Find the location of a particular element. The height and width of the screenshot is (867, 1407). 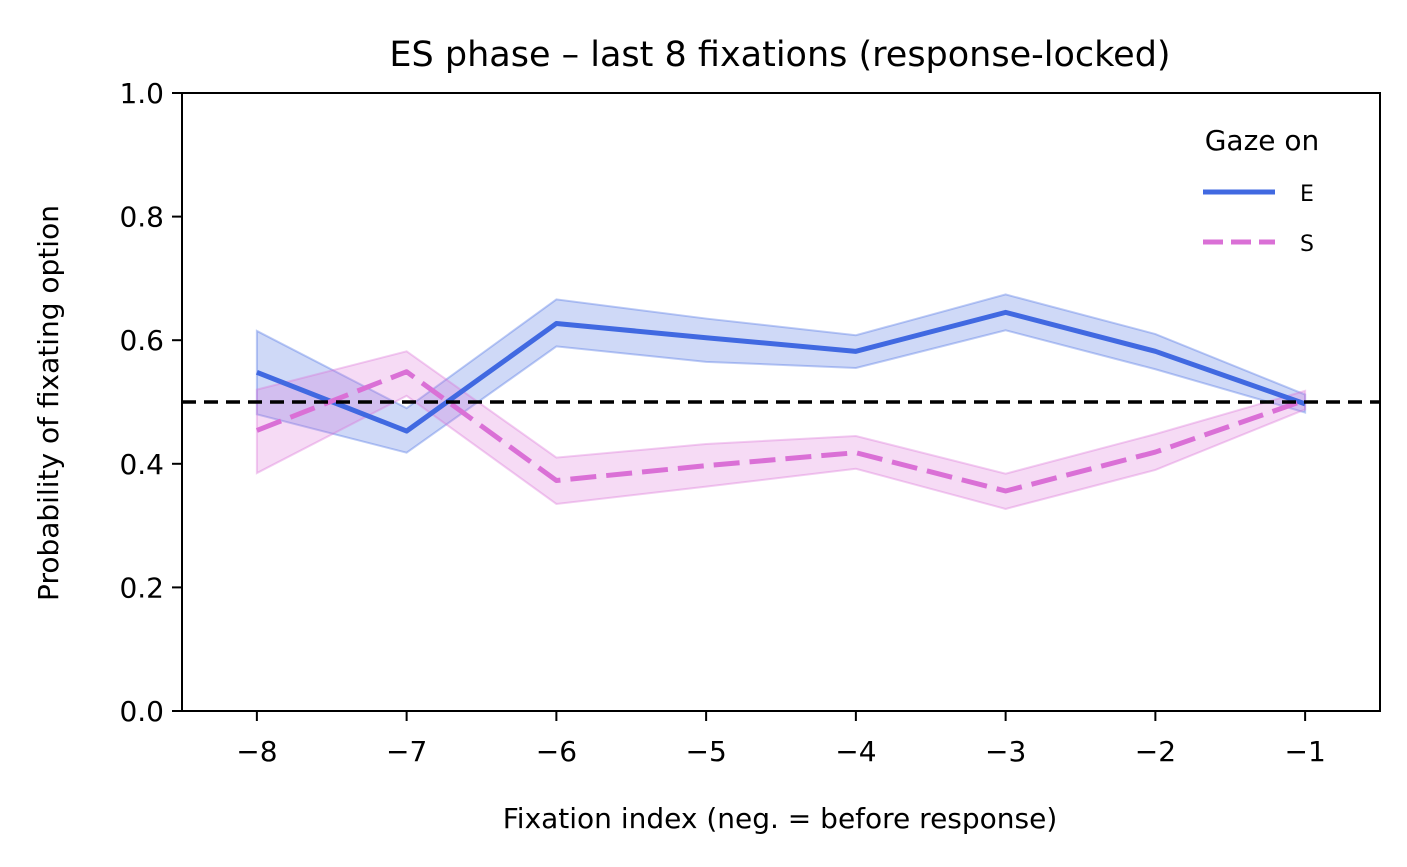

series-line-e is located at coordinates (780, 371).